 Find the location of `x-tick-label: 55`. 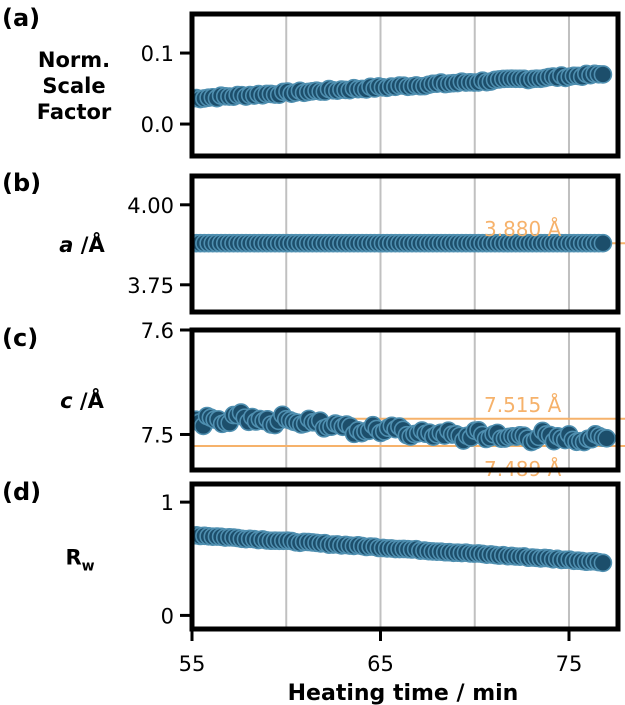

x-tick-label: 55 is located at coordinates (192, 664).